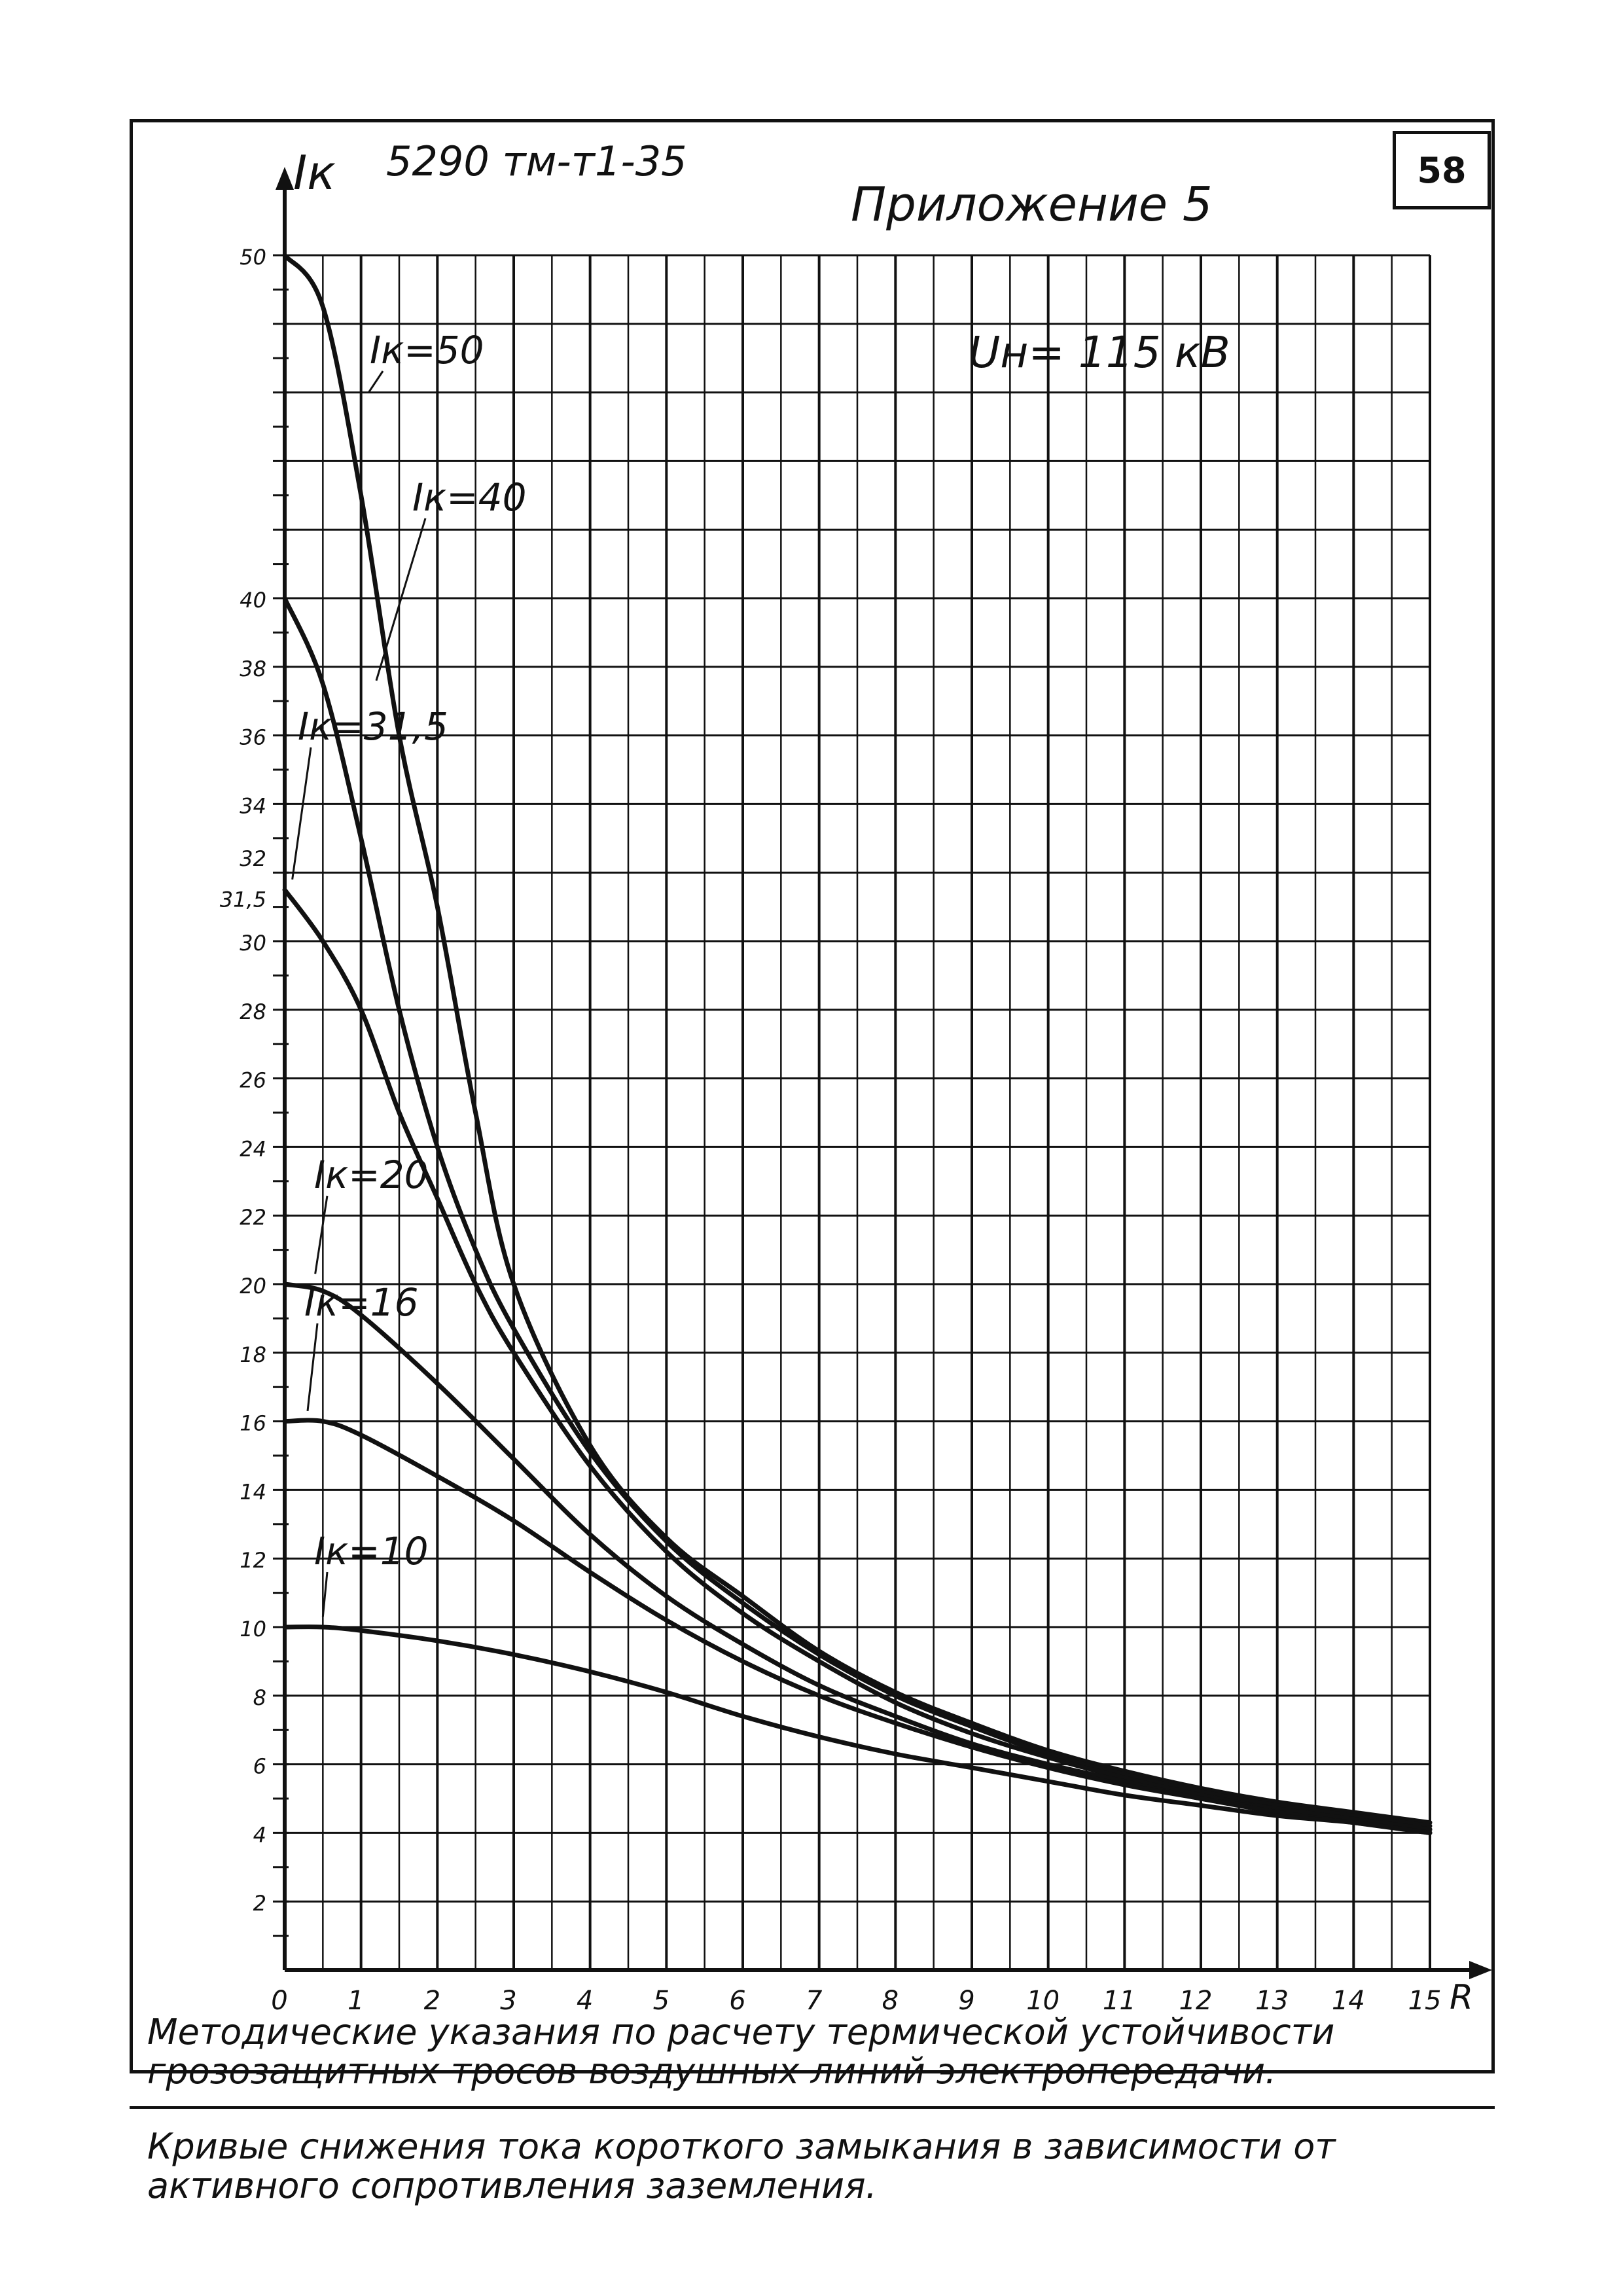  I want to click on y-tick-label: 31,5, so click(243, 899).